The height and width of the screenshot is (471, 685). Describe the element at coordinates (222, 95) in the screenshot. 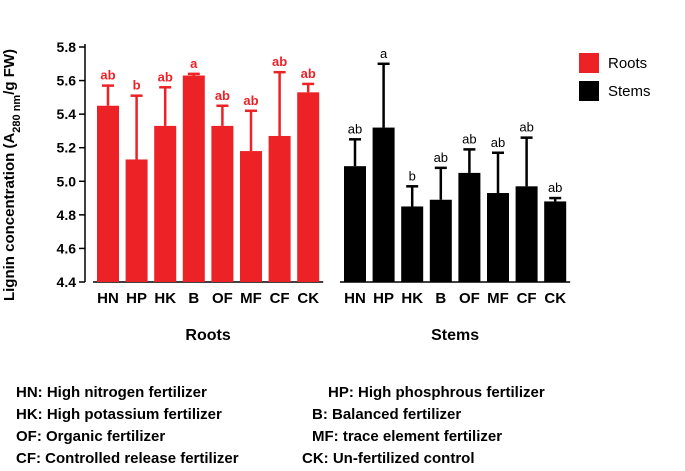

I see `roots-significance-of: ab` at that location.